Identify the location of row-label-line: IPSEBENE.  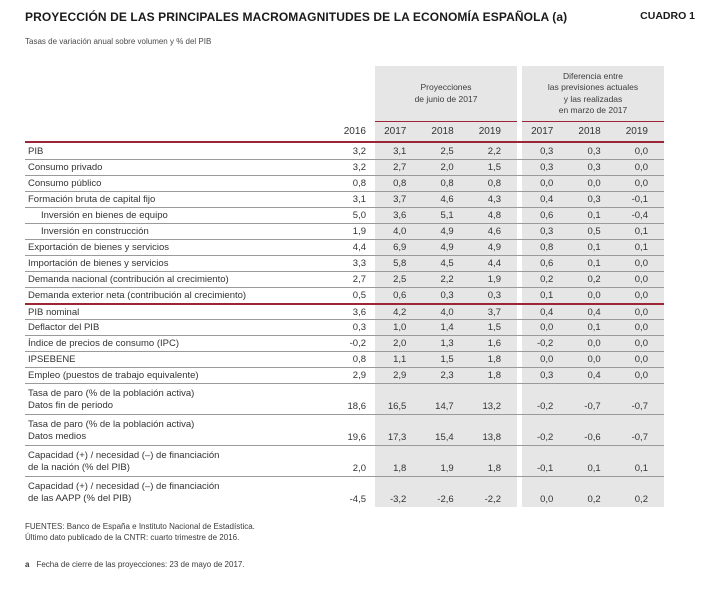
(52, 359).